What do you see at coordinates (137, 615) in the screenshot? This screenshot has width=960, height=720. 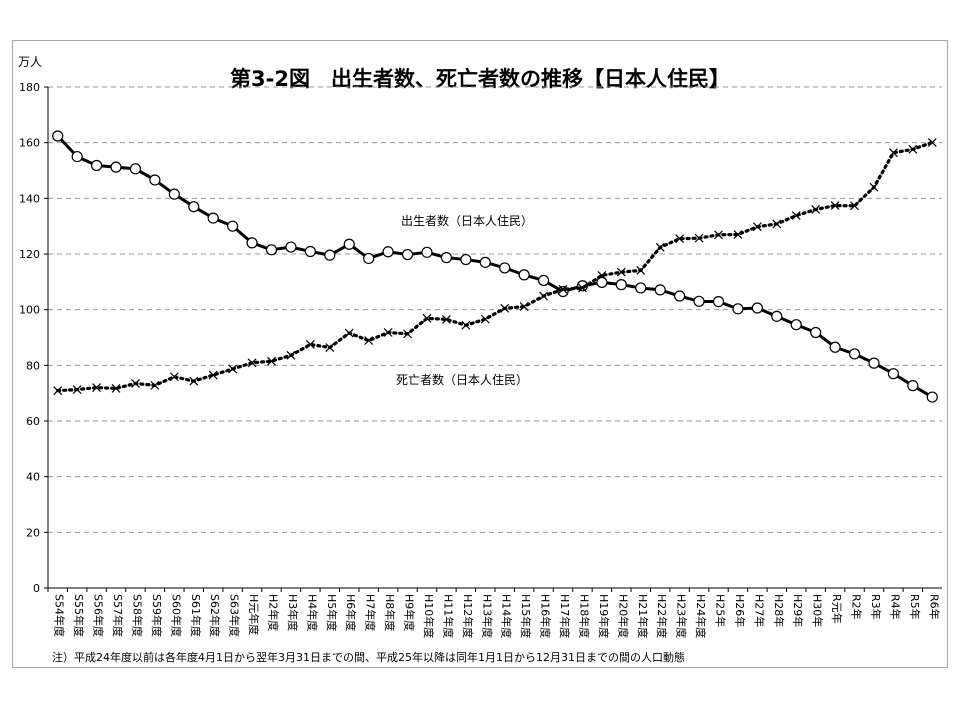 I see `x-tick-label: S58年度` at bounding box center [137, 615].